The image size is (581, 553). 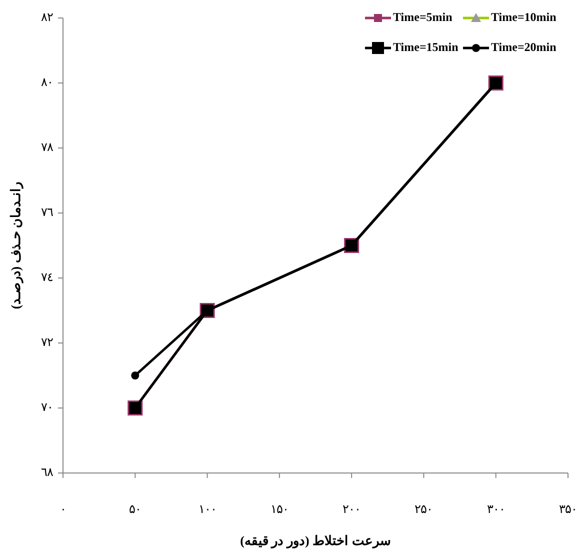 What do you see at coordinates (426, 47) in the screenshot?
I see `legend-label: Time=15min` at bounding box center [426, 47].